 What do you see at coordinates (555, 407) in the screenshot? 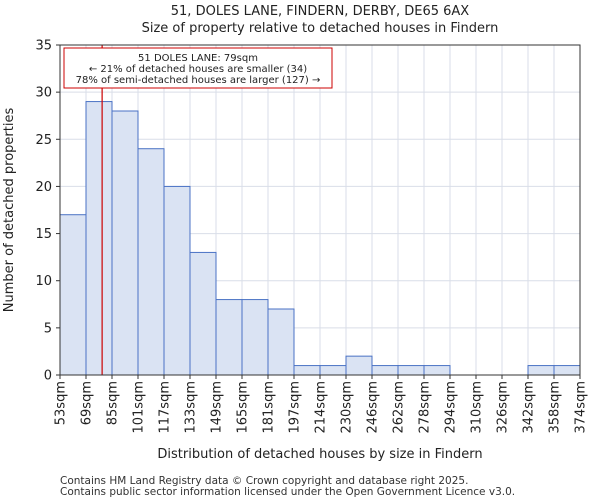
I see `x-tick-label: 358sqm` at bounding box center [555, 407].